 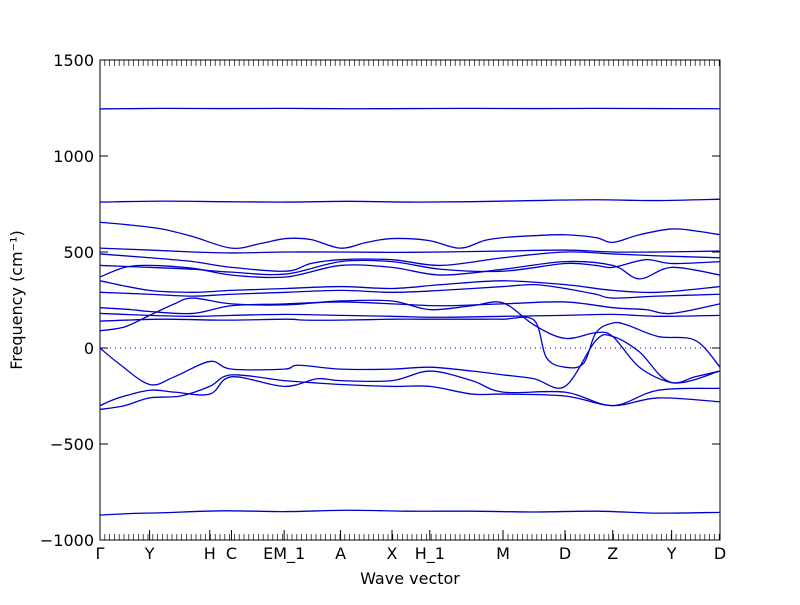 I want to click on x-tick-label: A, so click(x=340, y=553).